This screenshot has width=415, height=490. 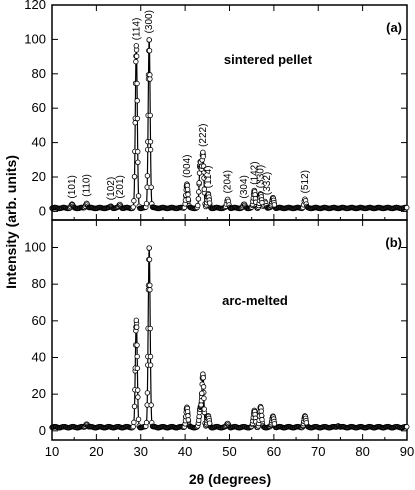 I want to click on peak-annotation: (332), so click(x=267, y=183).